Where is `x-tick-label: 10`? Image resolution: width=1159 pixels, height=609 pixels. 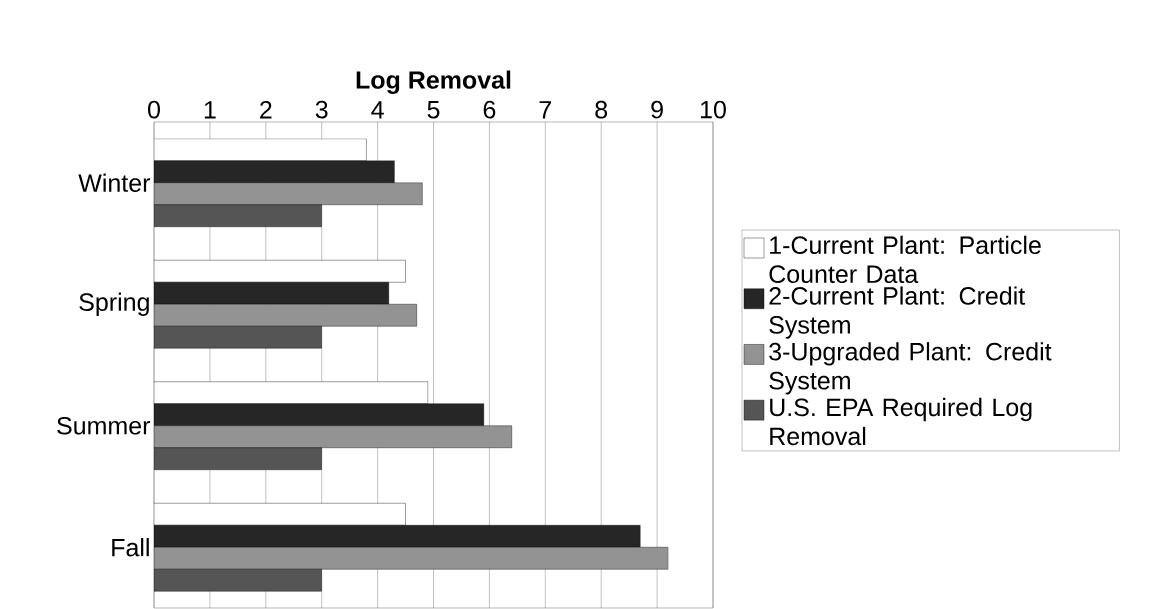 x-tick-label: 10 is located at coordinates (713, 109).